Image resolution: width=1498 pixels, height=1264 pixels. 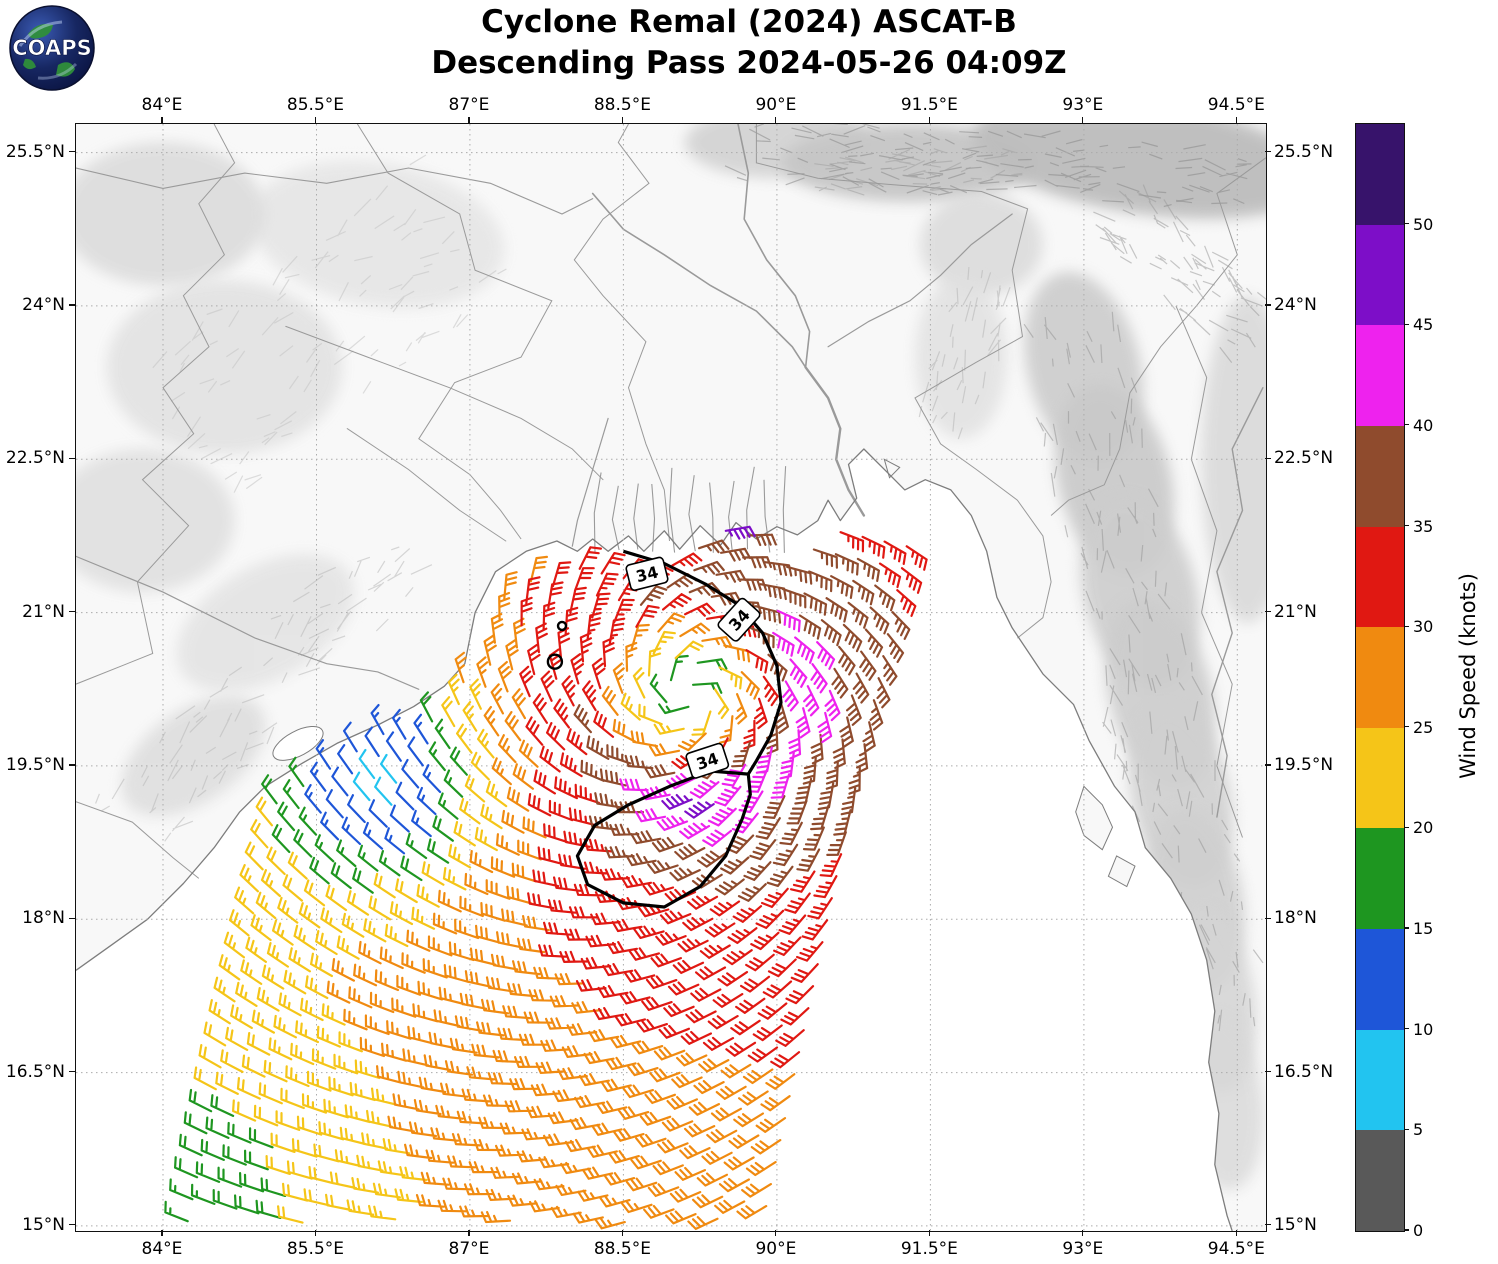 I want to click on y-axis-tick-label-right: 25.5°N, so click(x=1304, y=151).